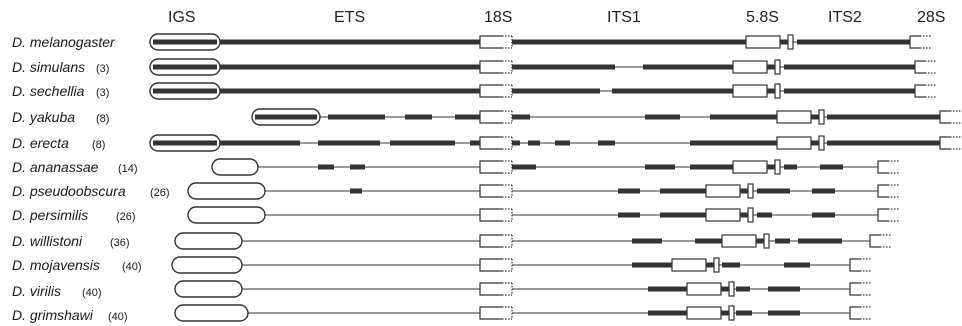  Describe the element at coordinates (43, 117) in the screenshot. I see `species-name: D. yakuba` at that location.